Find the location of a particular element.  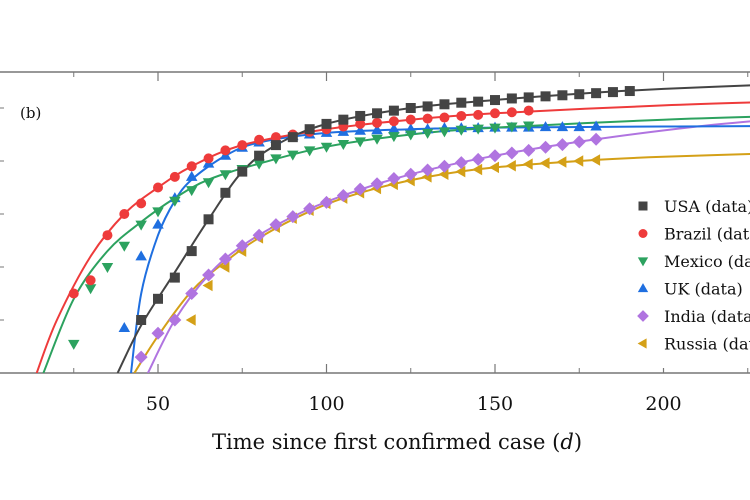

x-axis-unit-close: ) is located at coordinates (578, 442).